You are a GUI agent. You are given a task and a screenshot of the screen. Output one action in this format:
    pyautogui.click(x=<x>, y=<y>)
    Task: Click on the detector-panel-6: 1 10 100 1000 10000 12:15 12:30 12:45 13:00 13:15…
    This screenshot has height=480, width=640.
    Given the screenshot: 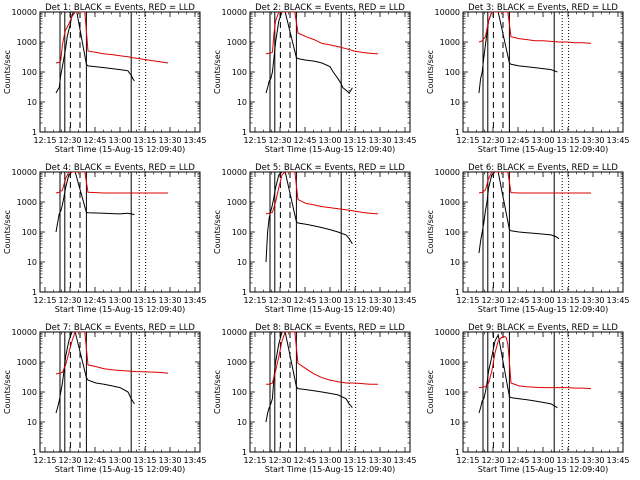 What is the action you would take?
    pyautogui.click(x=528, y=238)
    